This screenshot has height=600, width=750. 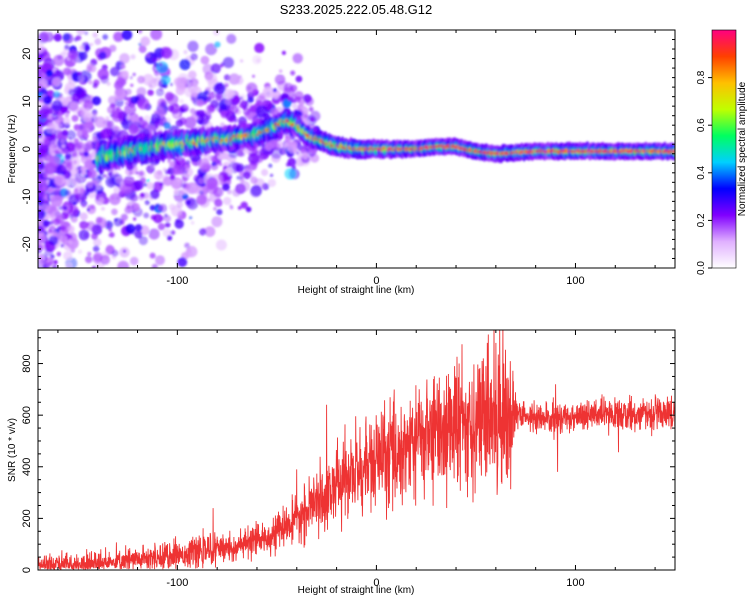 I want to click on x-tick-label: 0, so click(x=376, y=583).